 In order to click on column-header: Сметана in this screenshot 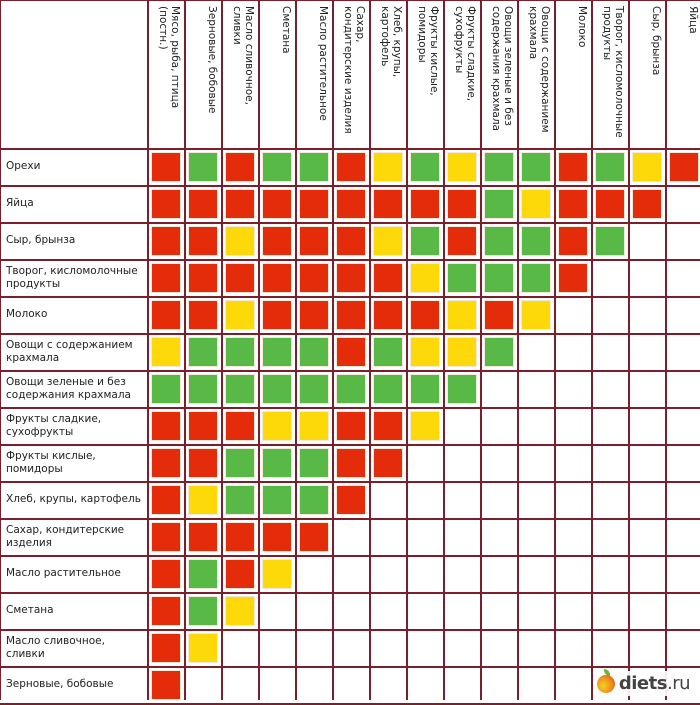, I will do `click(276, 74)`.